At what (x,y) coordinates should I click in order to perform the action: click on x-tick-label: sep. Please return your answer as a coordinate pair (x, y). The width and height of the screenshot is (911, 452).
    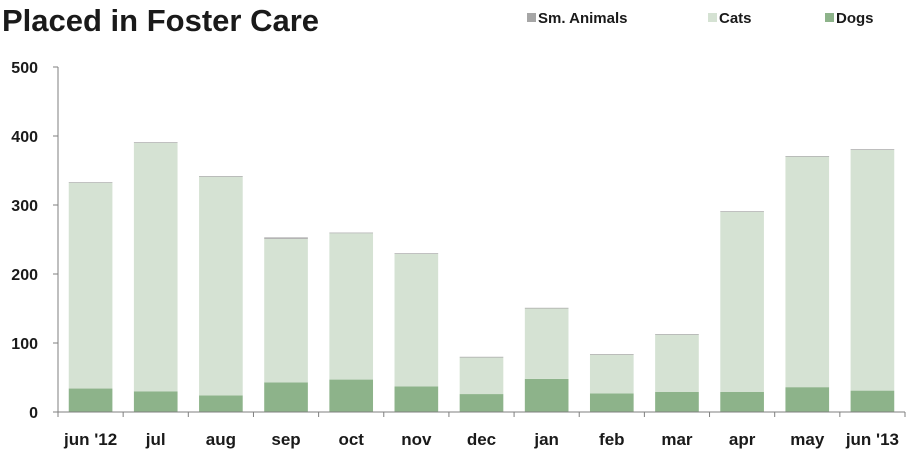
    Looking at the image, I should click on (285, 439).